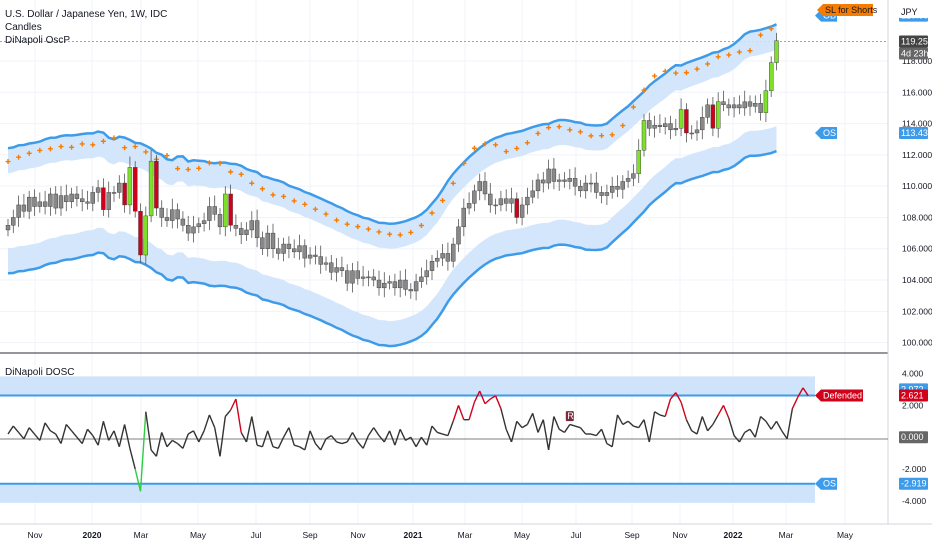 The image size is (932, 550). I want to click on indicator-oscp: DiNapoli OscP, so click(38, 40).